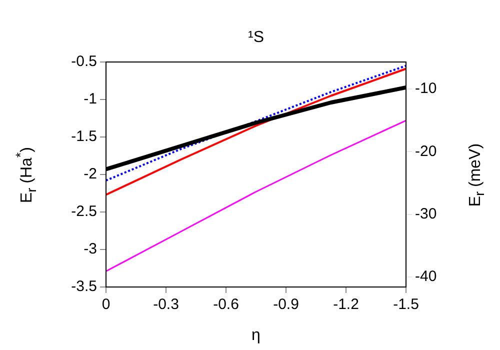 Image resolution: width=500 pixels, height=350 pixels. Describe the element at coordinates (426, 151) in the screenshot. I see `y2-tick-label: -20` at that location.